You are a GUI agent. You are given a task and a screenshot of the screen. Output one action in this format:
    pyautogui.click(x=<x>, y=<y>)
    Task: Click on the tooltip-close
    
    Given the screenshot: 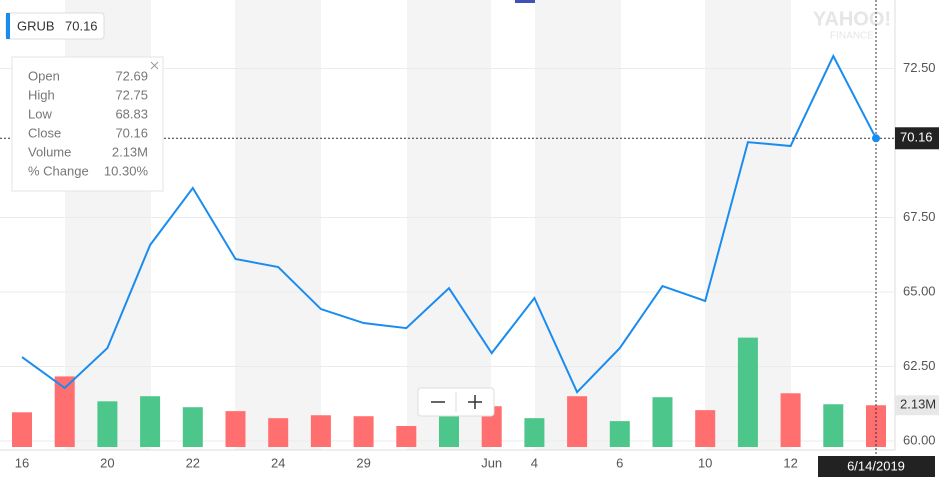 What is the action you would take?
    pyautogui.click(x=154, y=65)
    